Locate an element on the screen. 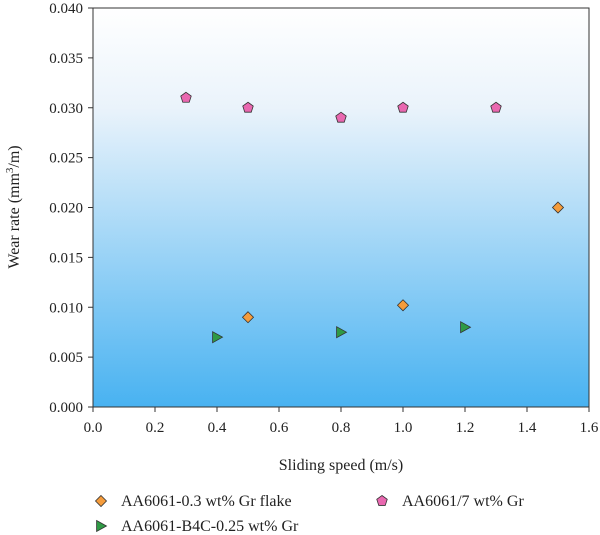  x-tick-label: 1.2 is located at coordinates (465, 428).